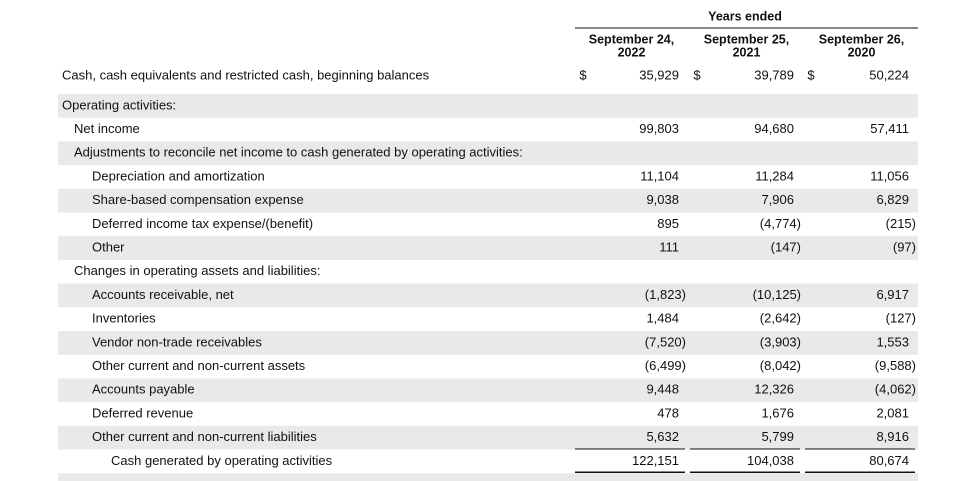 The height and width of the screenshot is (481, 966). I want to click on cell-value: 9,038, so click(662, 199).